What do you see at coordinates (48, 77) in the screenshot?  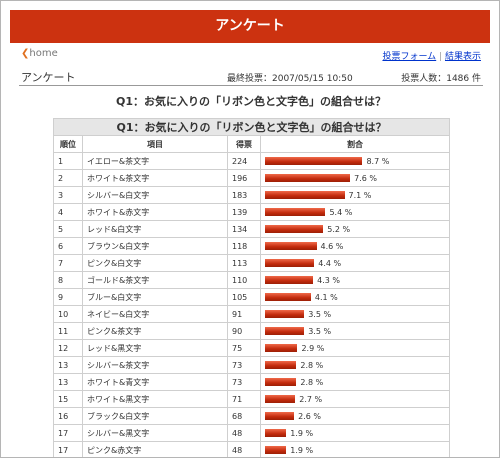 I see `page-label: アンケート` at bounding box center [48, 77].